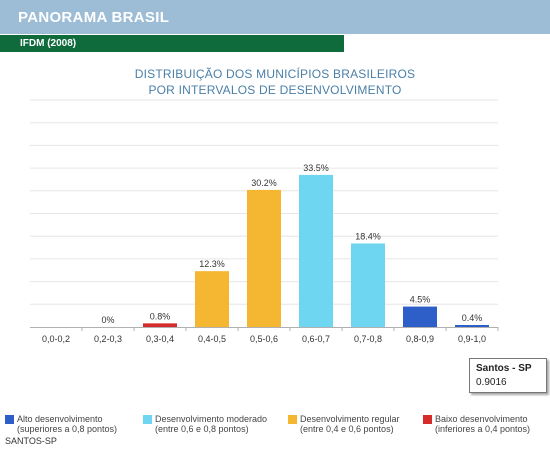  What do you see at coordinates (108, 339) in the screenshot?
I see `x-tick-label: 0,2-0,3` at bounding box center [108, 339].